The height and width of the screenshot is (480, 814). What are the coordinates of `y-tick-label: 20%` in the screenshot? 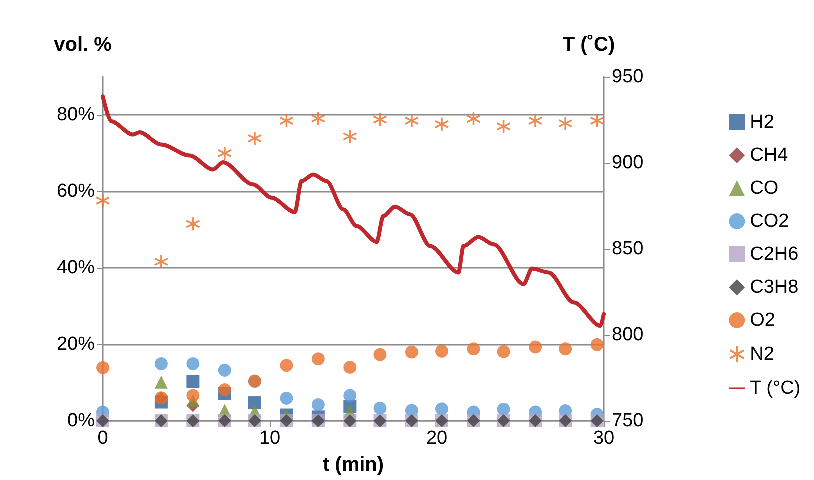 It's located at (76, 345).